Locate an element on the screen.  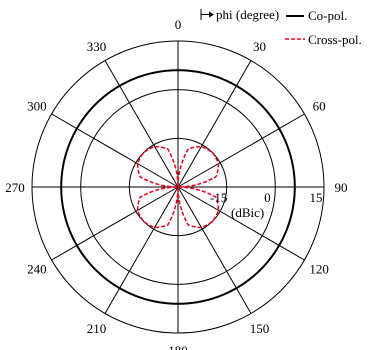
legend-label-co-pol: Co-pol. is located at coordinates (327, 15).